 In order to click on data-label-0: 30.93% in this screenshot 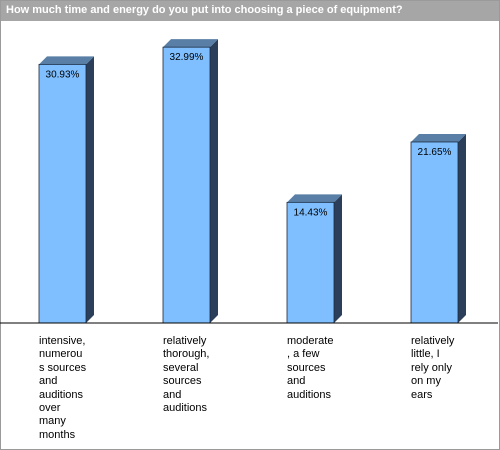, I will do `click(63, 74)`.